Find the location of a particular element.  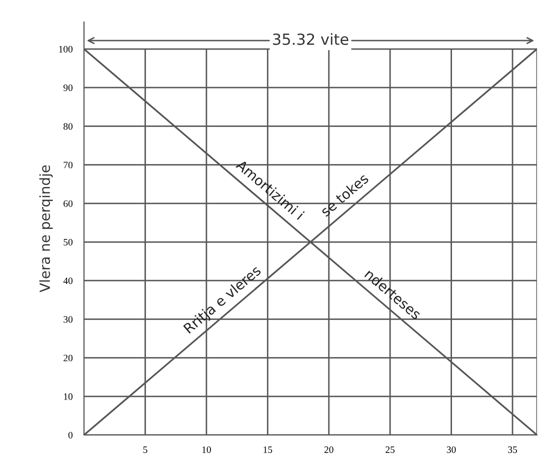

x-tick-label: 5 is located at coordinates (145, 449).